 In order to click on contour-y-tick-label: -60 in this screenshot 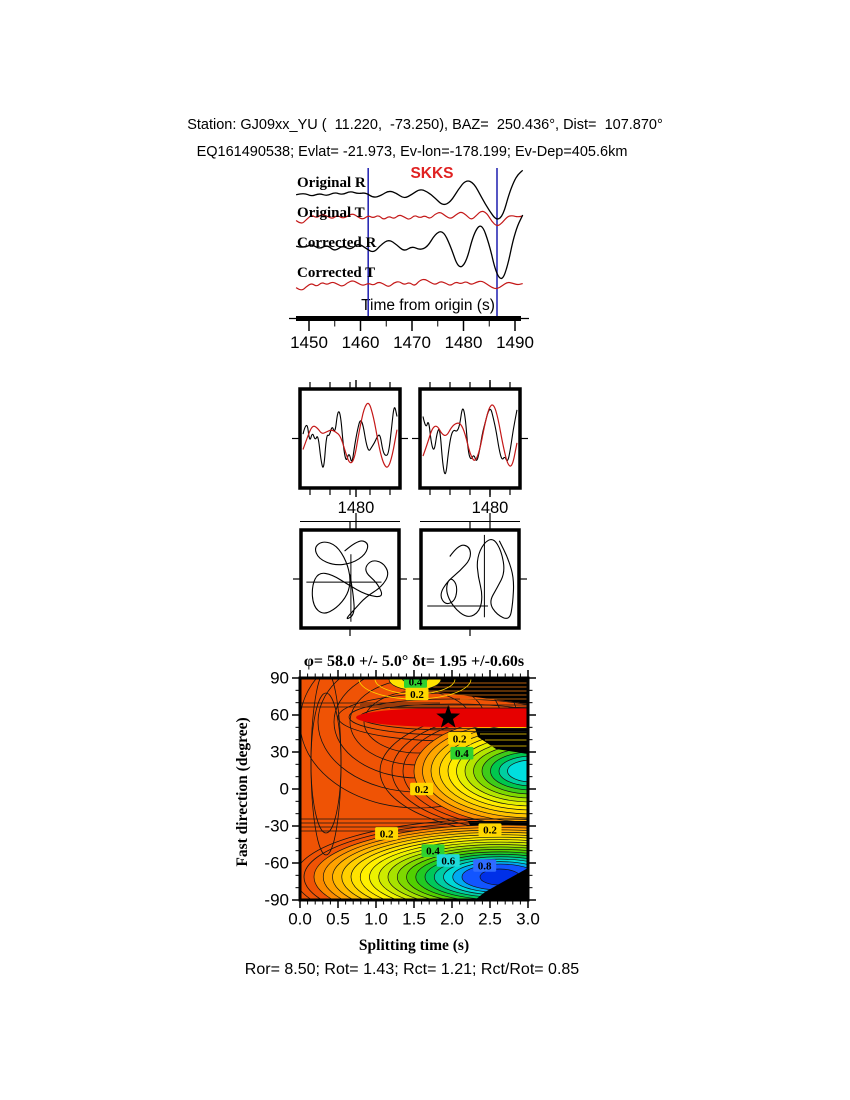, I will do `click(276, 863)`.